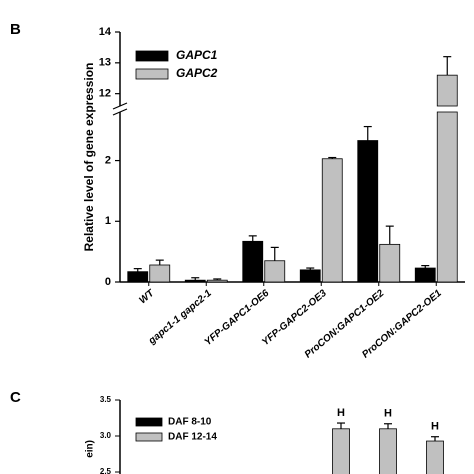 The height and width of the screenshot is (474, 474). What do you see at coordinates (105, 94) in the screenshot?
I see `y-tick-label: 12` at bounding box center [105, 94].